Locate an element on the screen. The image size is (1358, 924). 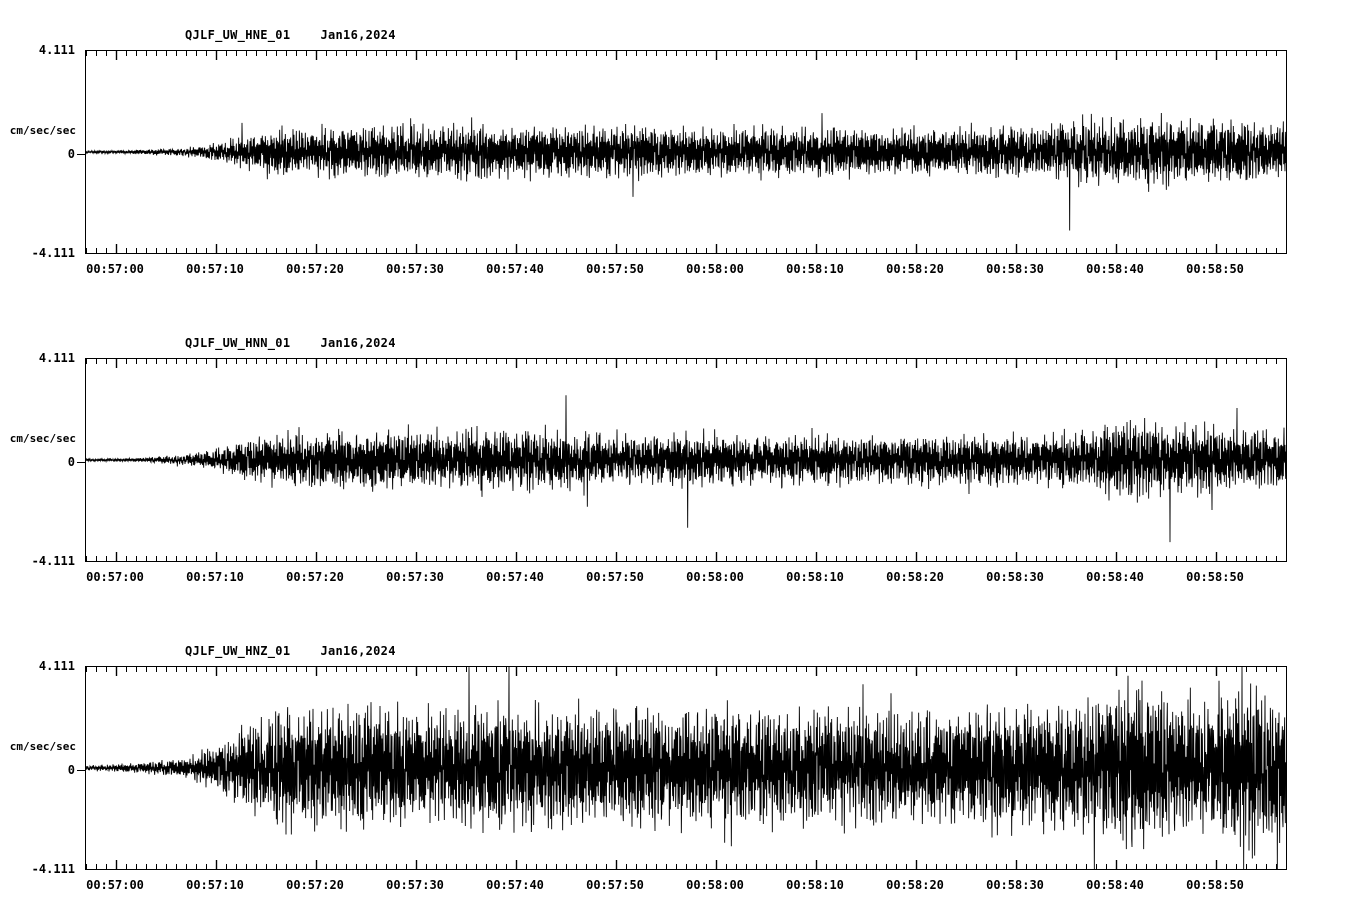
panel-title-text-hnn: QJLF_UW_HNN_01 is located at coordinates (238, 343).